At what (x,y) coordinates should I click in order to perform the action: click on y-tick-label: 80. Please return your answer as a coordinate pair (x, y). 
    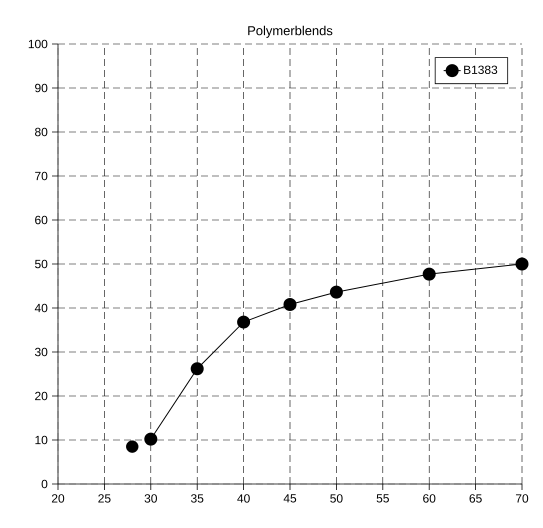
    Looking at the image, I should click on (41, 132).